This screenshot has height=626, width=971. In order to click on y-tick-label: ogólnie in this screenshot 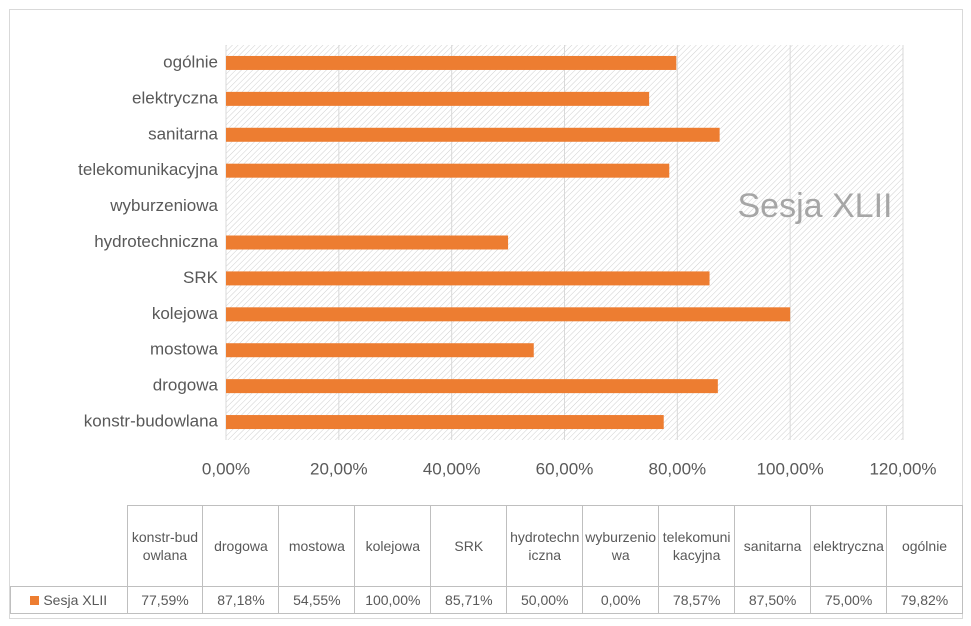, I will do `click(190, 61)`.